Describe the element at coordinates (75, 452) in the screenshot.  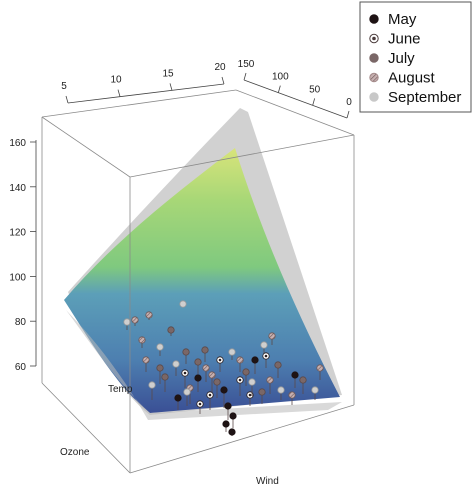
I see `z-axis-title: Ozone` at that location.